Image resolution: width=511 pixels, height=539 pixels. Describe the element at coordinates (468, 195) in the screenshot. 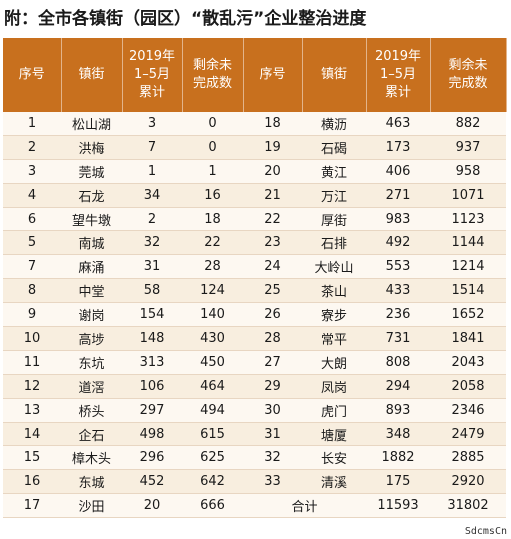

I see `table-cell: 1071` at that location.